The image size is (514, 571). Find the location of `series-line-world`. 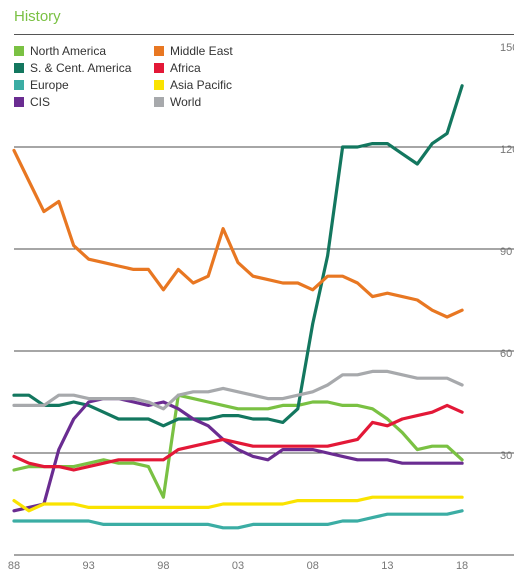

series-line-world is located at coordinates (238, 390).